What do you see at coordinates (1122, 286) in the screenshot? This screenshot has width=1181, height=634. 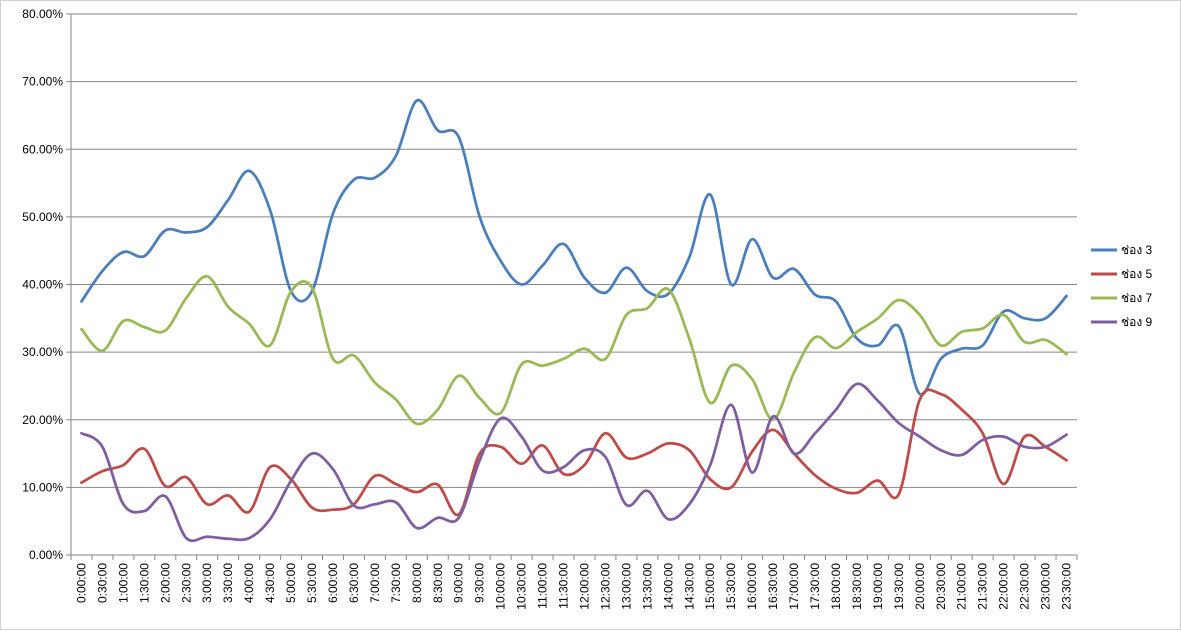 I see `legend: ช่อง 3 ช่อง 5 ช่อง 7 ช่อง 9` at bounding box center [1122, 286].